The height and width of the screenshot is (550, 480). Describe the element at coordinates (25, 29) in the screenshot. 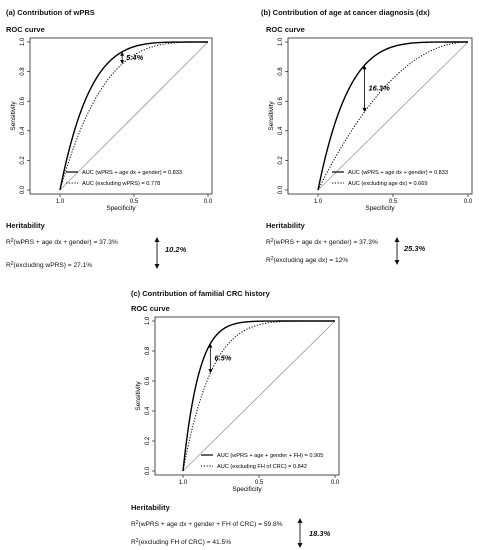

I see `panel-a-roc-title: ROC curve` at that location.